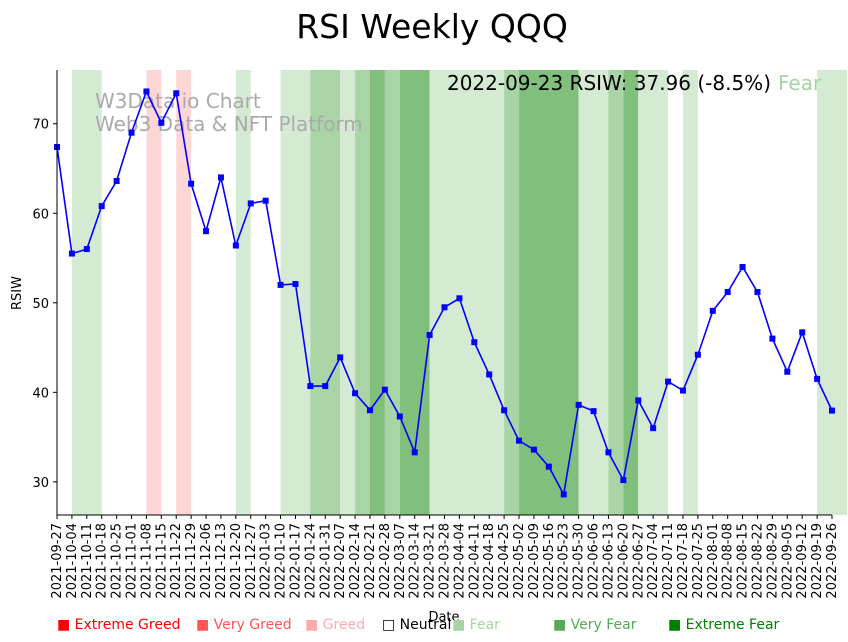 Image resolution: width=848 pixels, height=642 pixels. What do you see at coordinates (817, 561) in the screenshot?
I see `x-tick-label: 2022-09-19` at bounding box center [817, 561].